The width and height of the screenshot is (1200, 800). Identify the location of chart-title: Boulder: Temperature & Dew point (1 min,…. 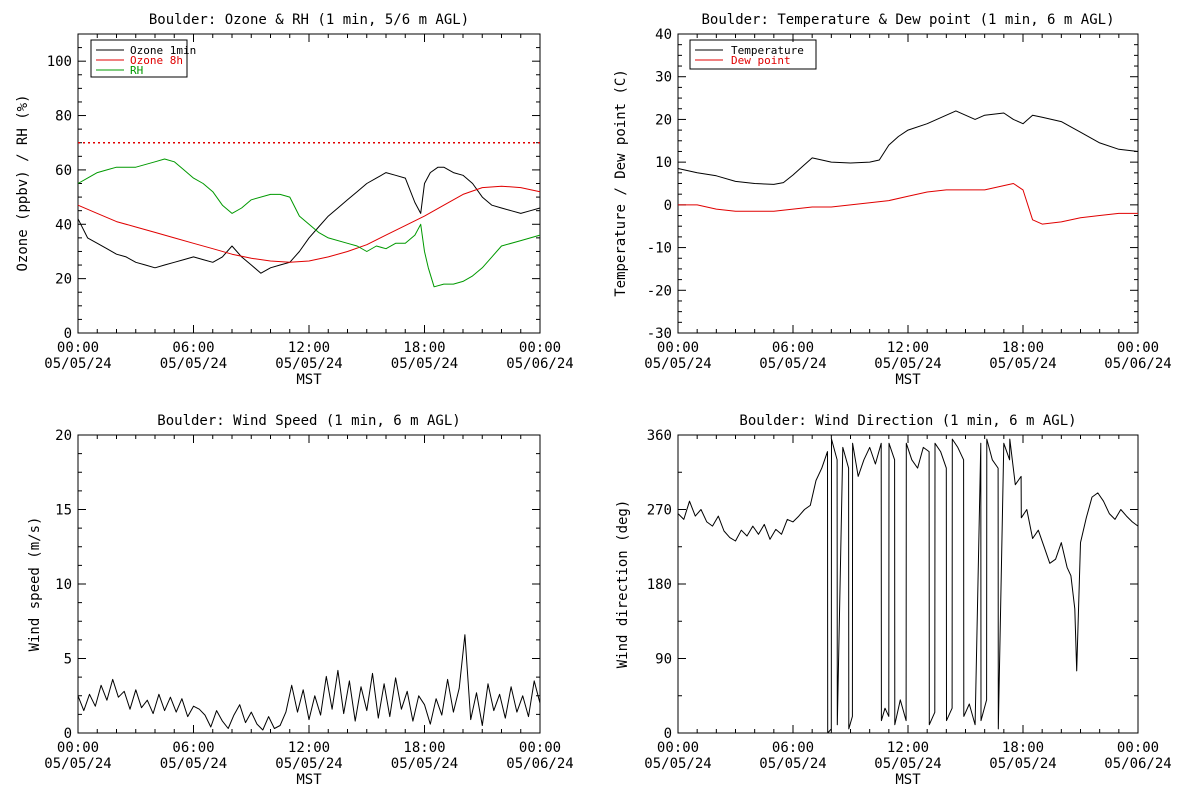
(907, 20).